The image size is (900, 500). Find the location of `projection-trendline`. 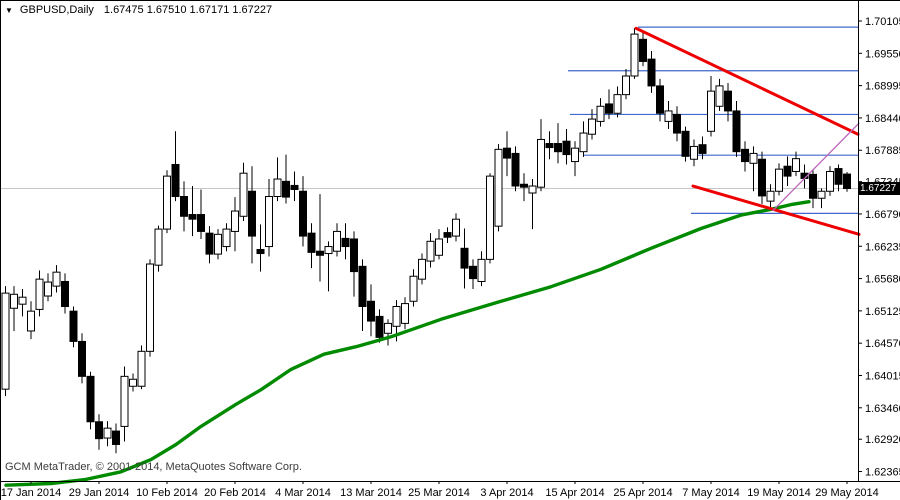

projection-trendline is located at coordinates (816, 167).